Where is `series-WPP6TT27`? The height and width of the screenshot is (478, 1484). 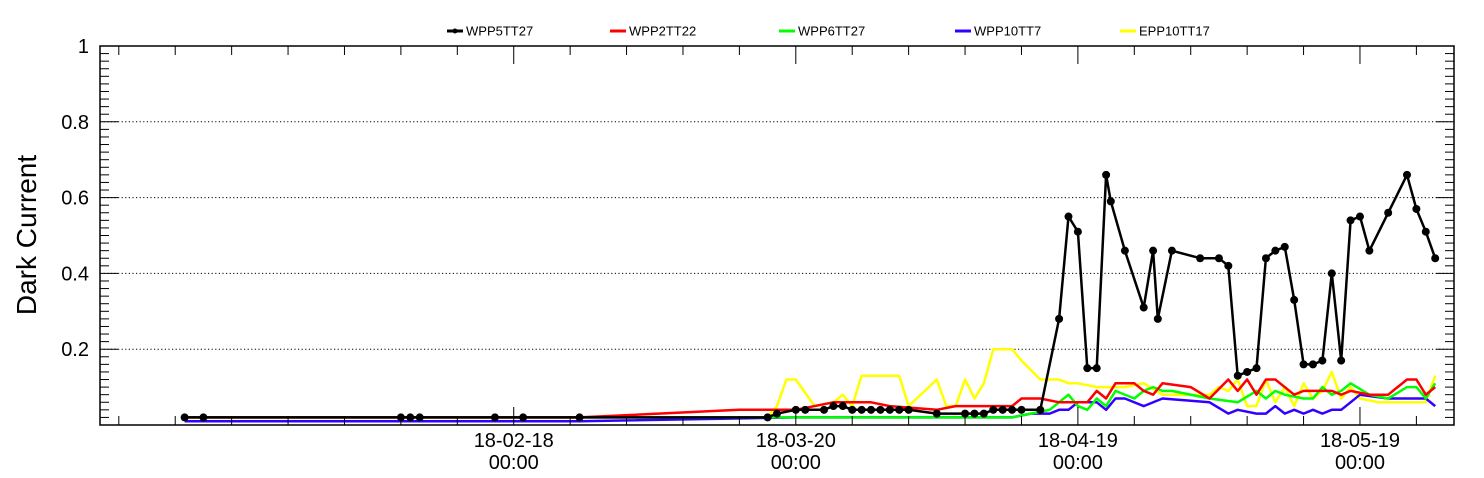 series-WPP6TT27 is located at coordinates (810, 400).